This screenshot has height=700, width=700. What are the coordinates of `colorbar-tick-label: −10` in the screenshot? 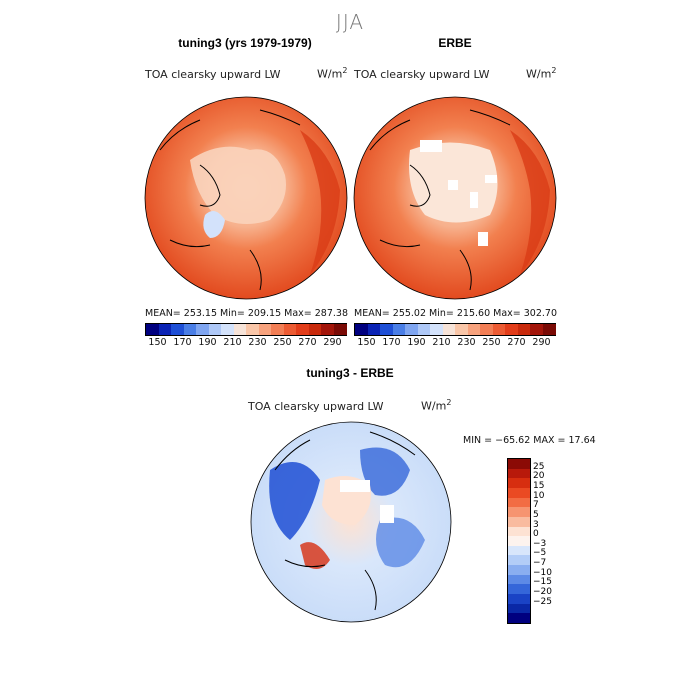 It's located at (542, 572).